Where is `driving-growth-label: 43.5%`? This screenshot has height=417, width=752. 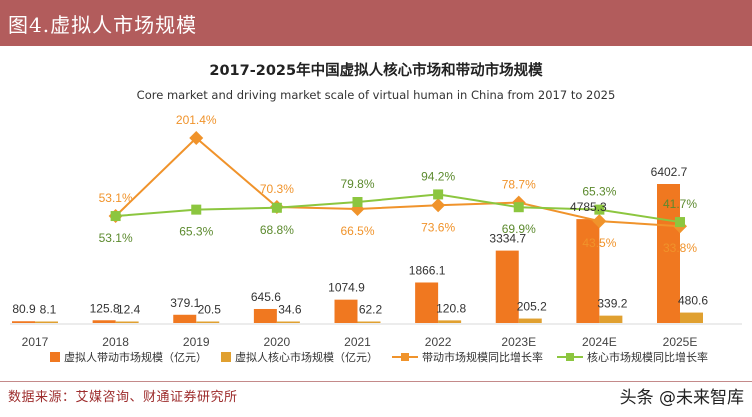 driving-growth-label: 43.5% is located at coordinates (599, 243).